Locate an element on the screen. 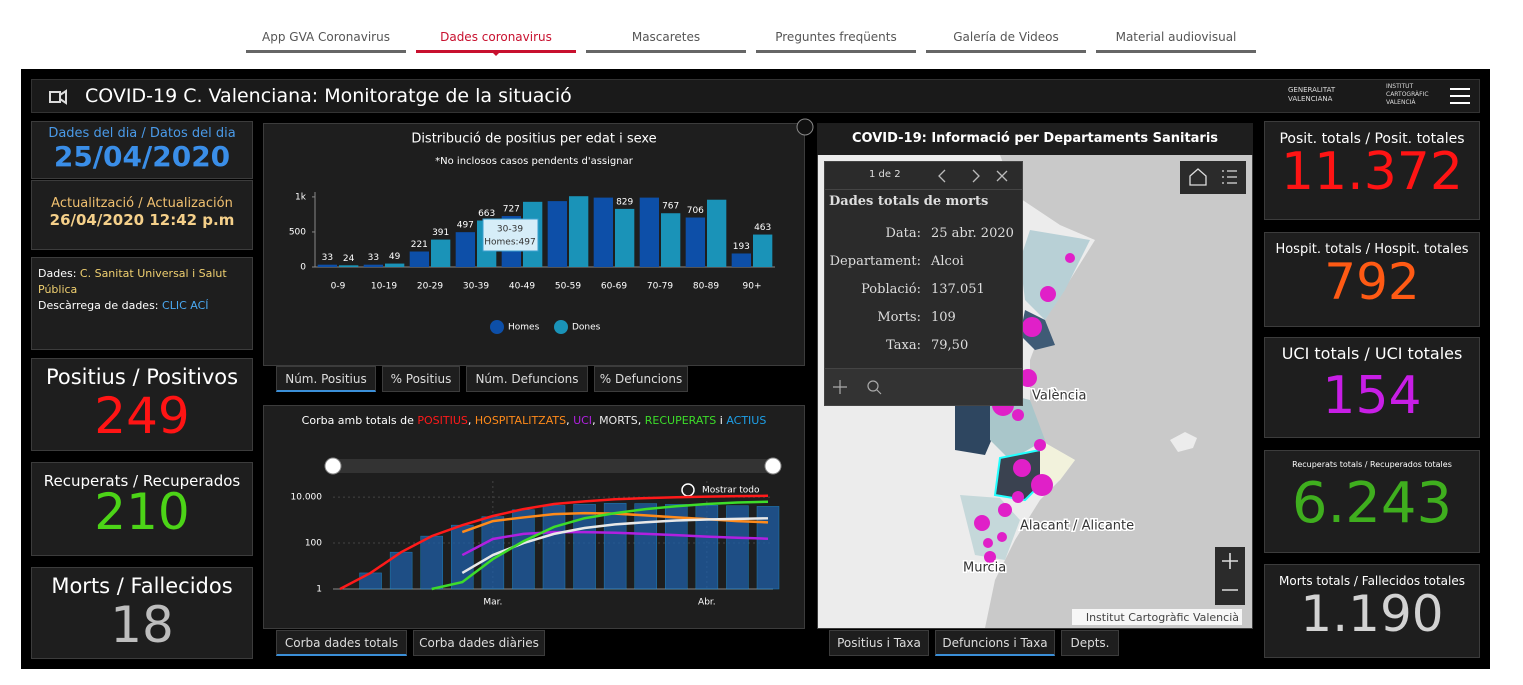  title-series: HOSPITALITZATS is located at coordinates (520, 420).